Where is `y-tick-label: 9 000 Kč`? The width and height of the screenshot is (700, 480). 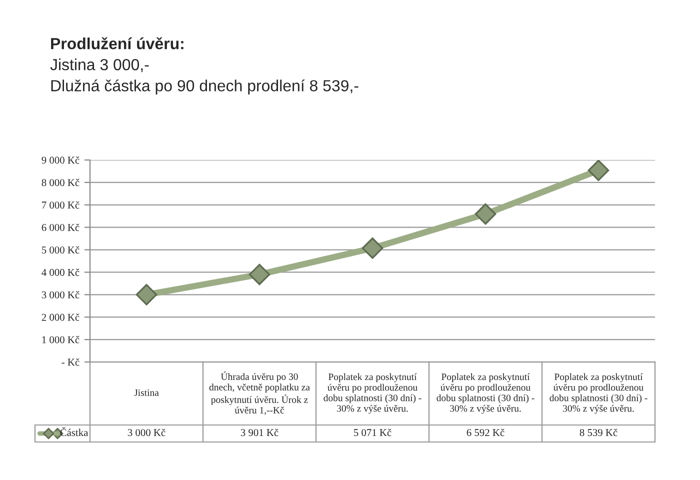 y-tick-label: 9 000 Kč is located at coordinates (61, 160).